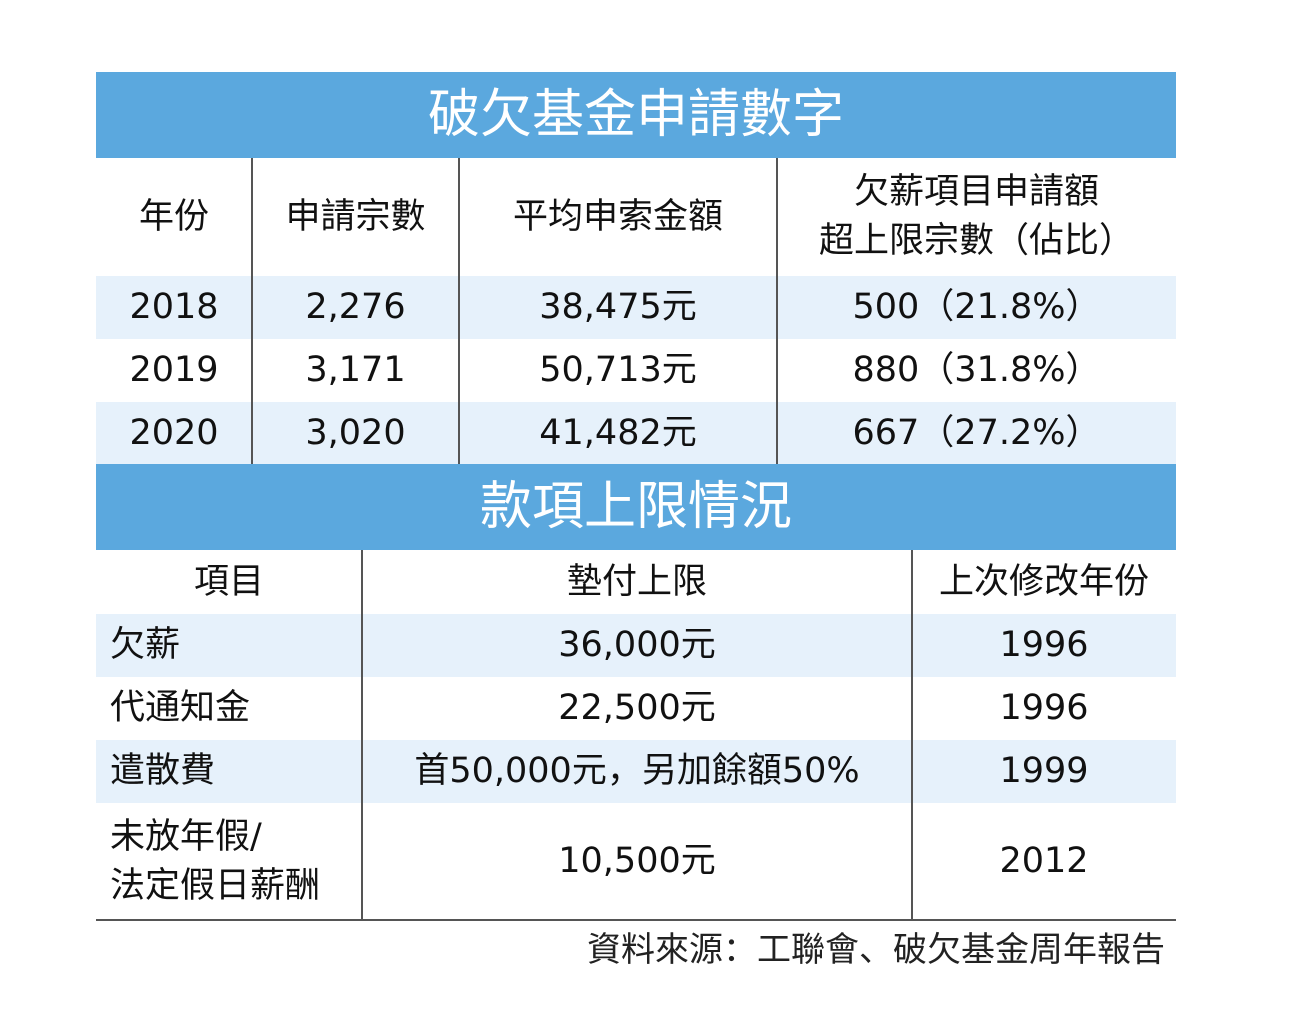  I want to click on table-cell: 首50,000元，另加餘額50%, so click(637, 771).